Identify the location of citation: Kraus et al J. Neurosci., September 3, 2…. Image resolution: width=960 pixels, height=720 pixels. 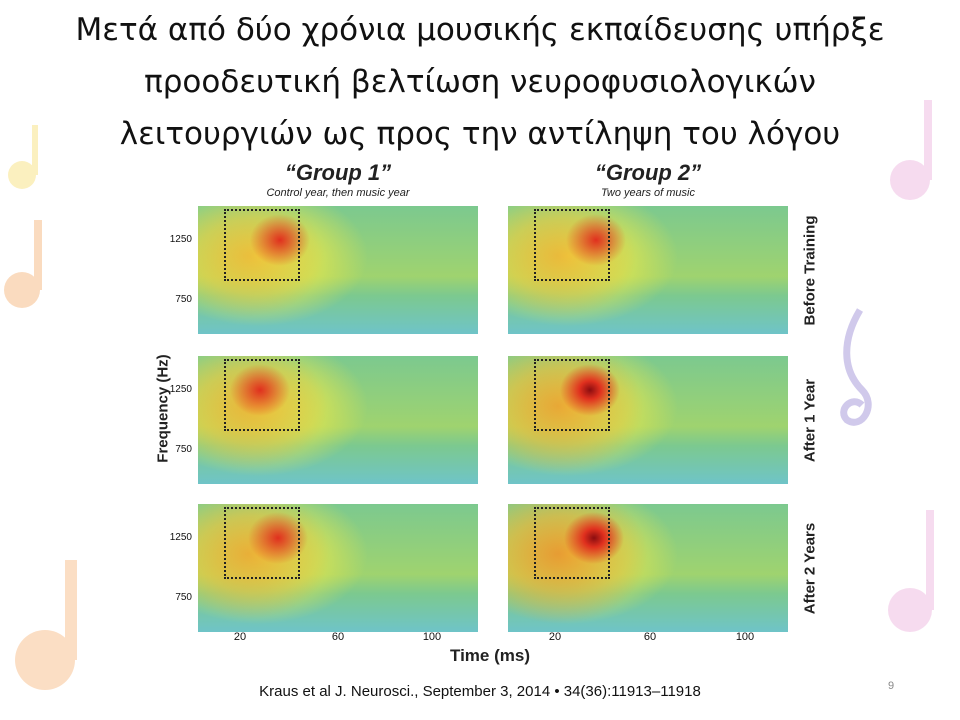
(480, 691).